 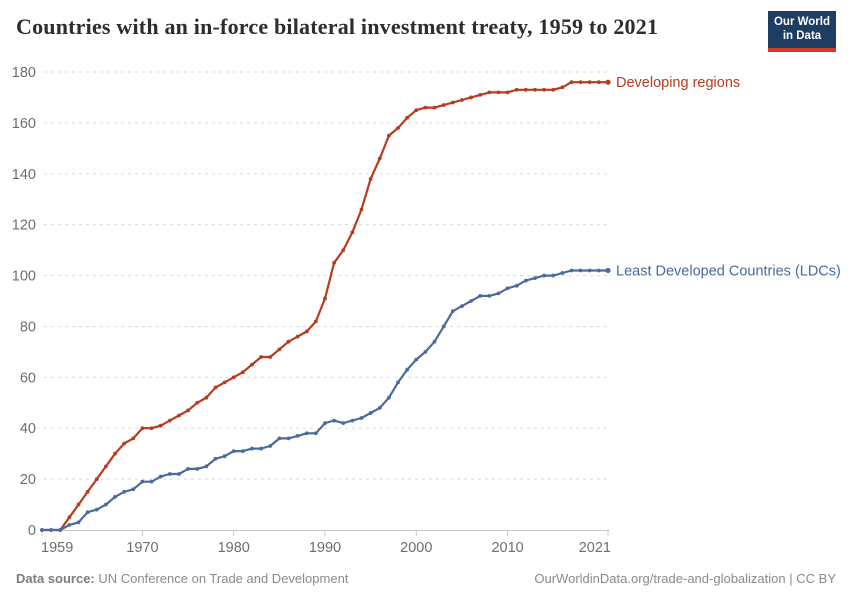 I want to click on data-point-least-developed-countries-ldcs-1980, so click(x=233, y=451).